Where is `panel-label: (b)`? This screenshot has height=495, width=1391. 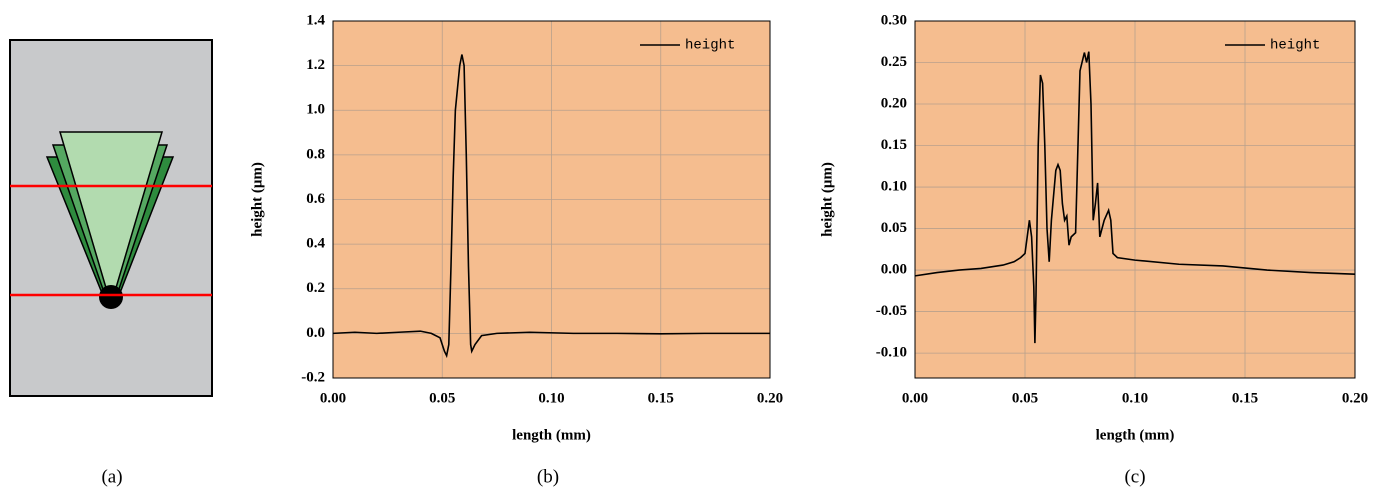
panel-label: (b) is located at coordinates (548, 476).